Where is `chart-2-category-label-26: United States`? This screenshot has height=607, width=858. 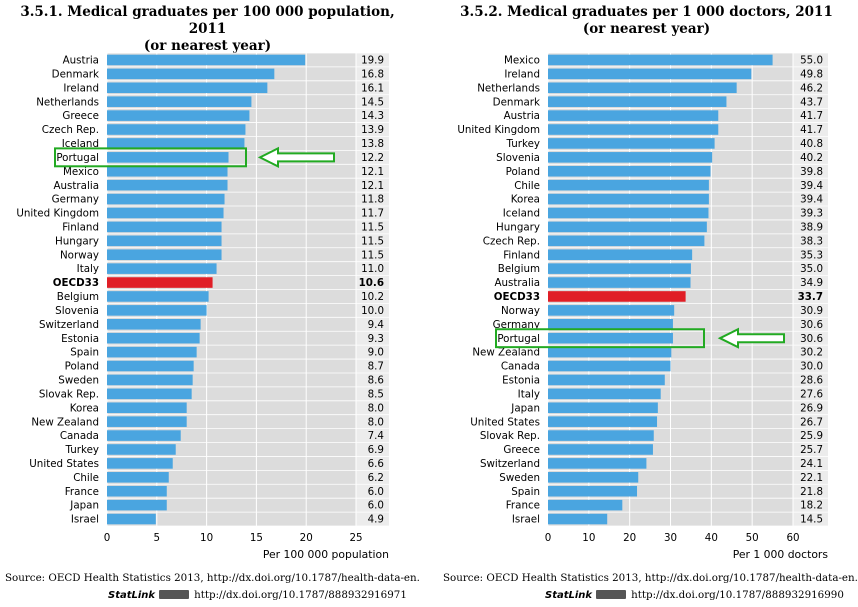
chart-2-category-label-26: United States is located at coordinates (505, 422).